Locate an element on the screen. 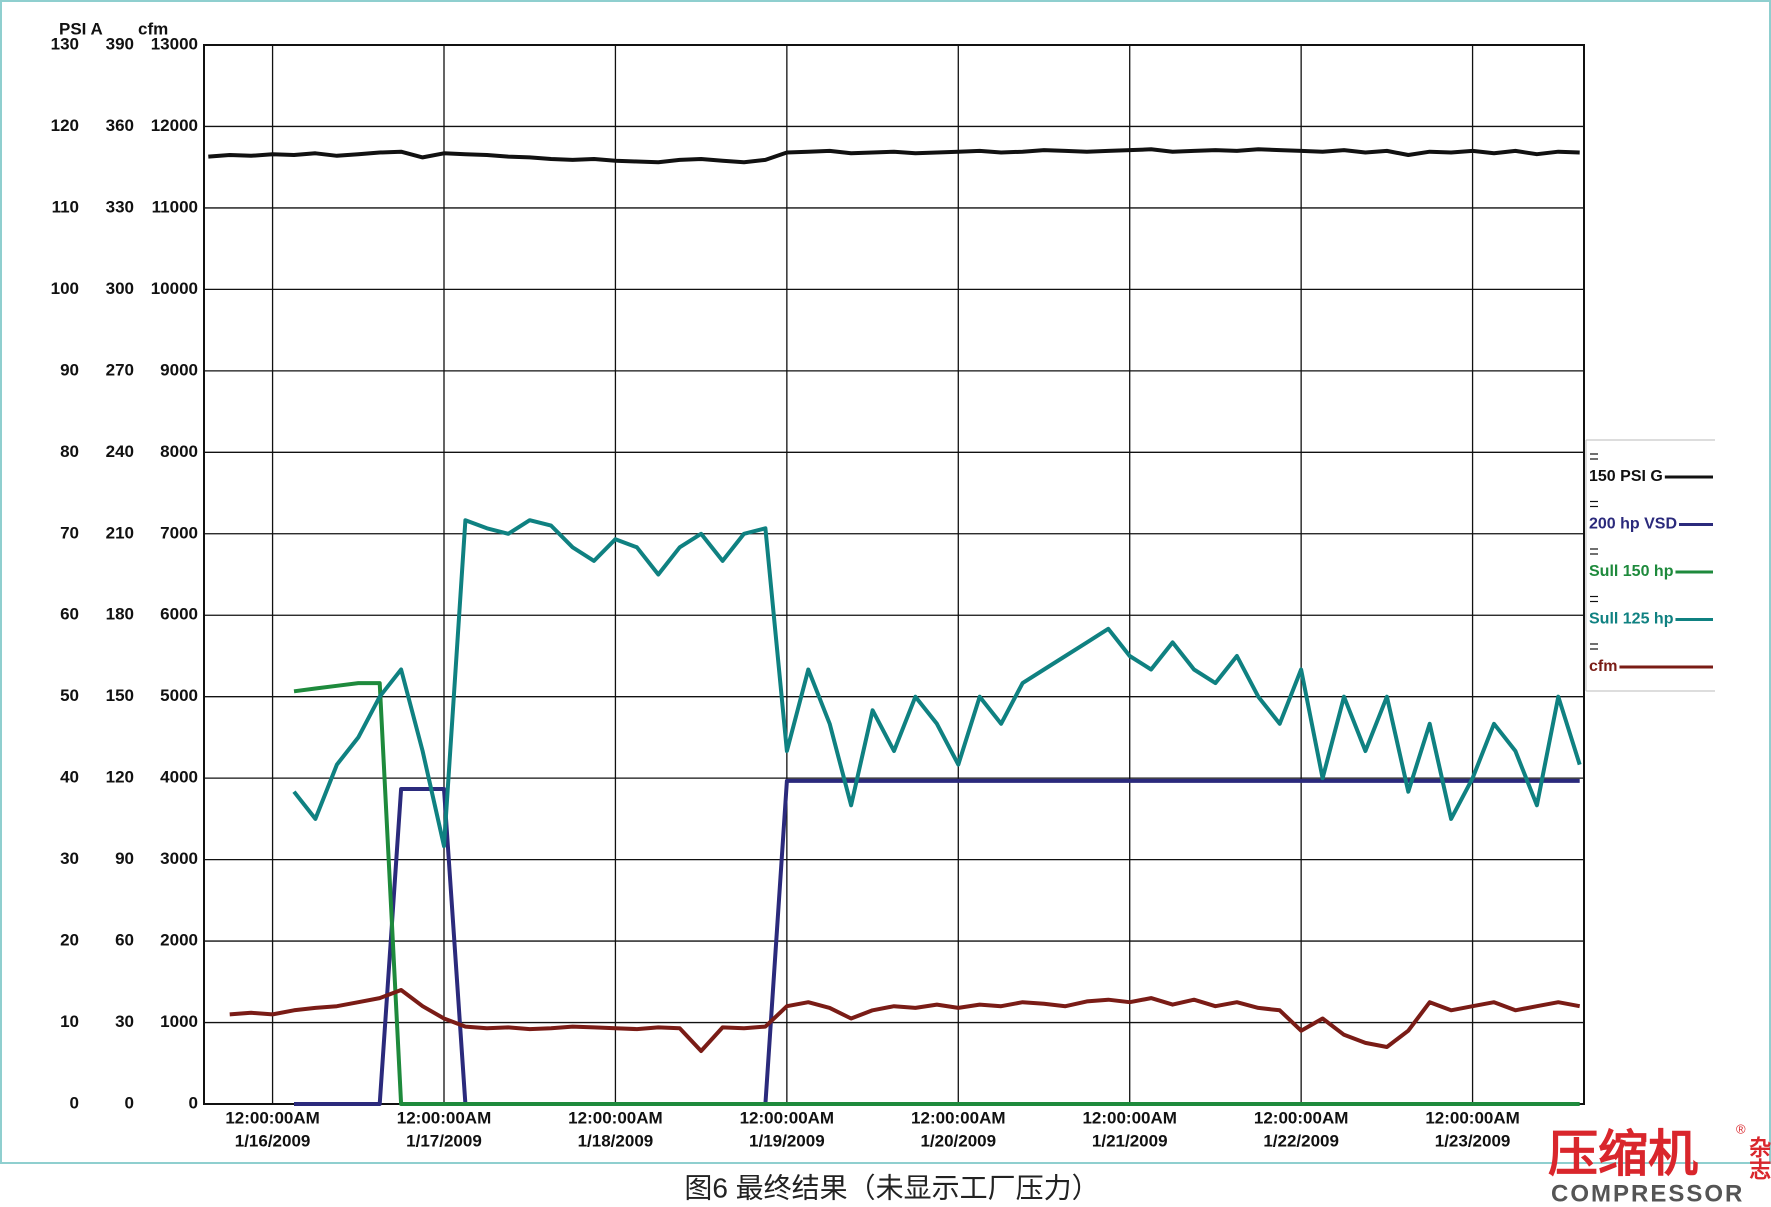  y-tick-label: 180 is located at coordinates (120, 614).